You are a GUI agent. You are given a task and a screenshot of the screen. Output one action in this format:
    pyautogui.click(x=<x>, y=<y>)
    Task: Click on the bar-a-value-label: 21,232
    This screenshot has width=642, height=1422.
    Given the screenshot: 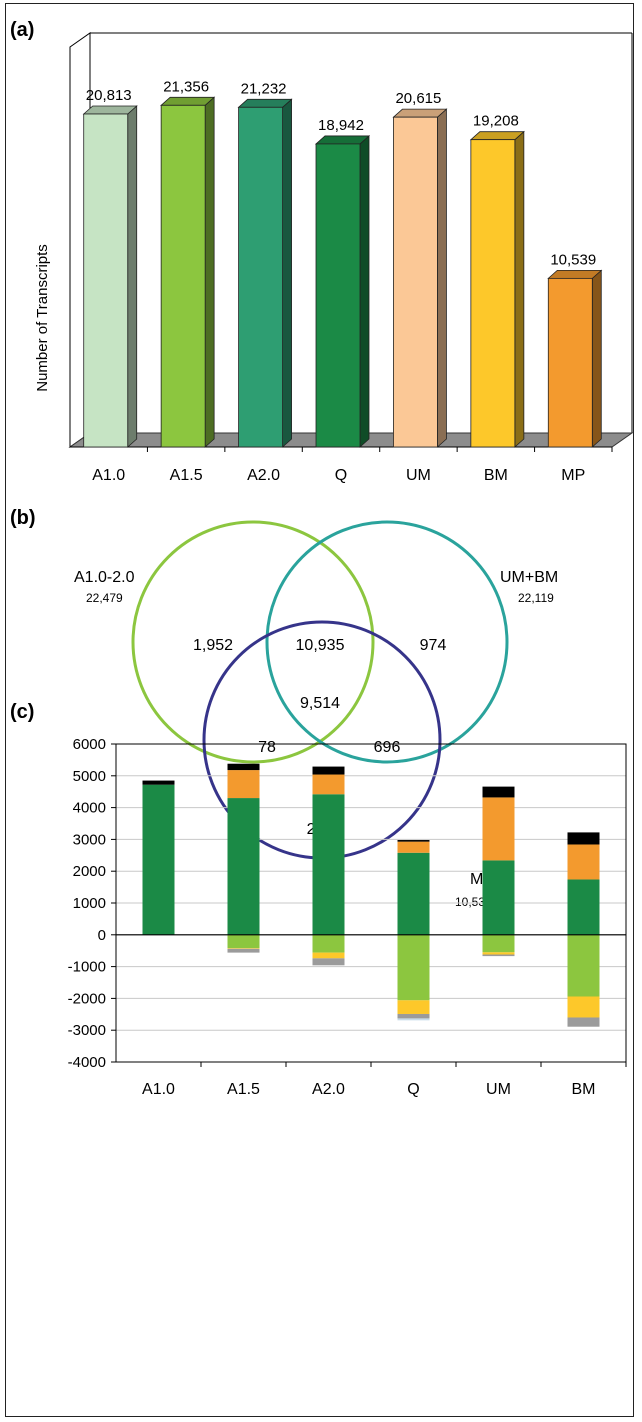 What is the action you would take?
    pyautogui.click(x=264, y=88)
    